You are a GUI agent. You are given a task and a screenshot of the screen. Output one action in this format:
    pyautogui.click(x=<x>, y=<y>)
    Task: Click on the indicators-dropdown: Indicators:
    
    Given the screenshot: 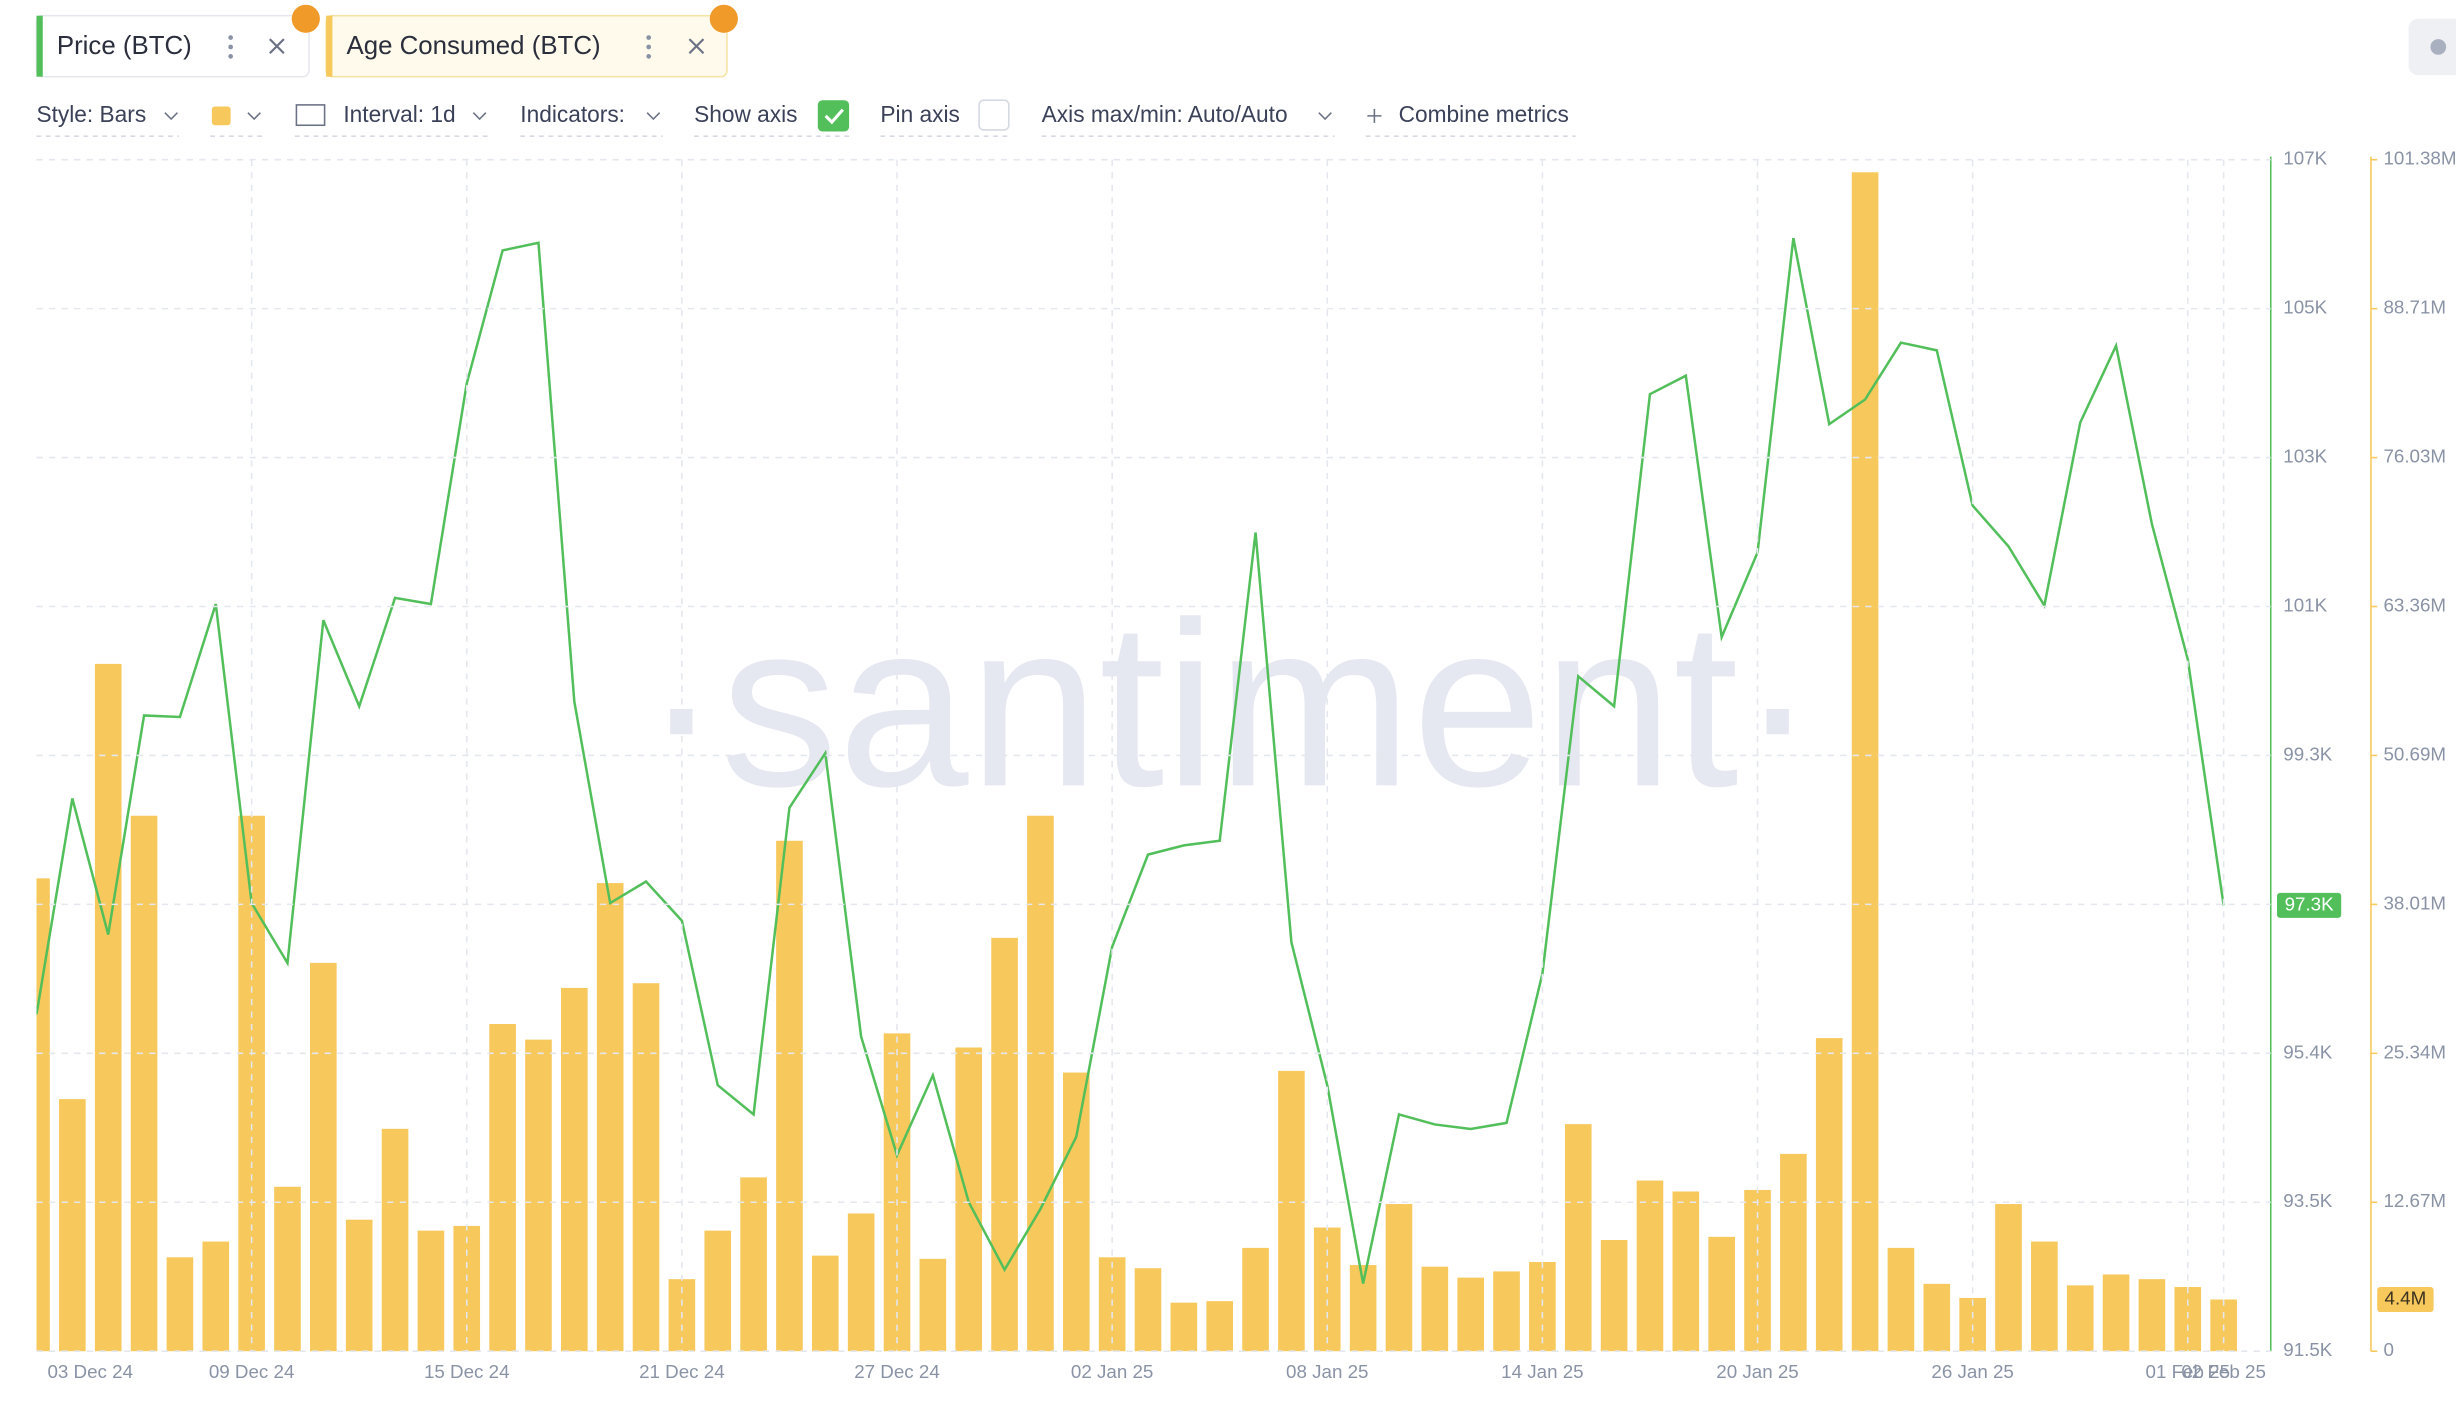 What is the action you would take?
    pyautogui.click(x=572, y=114)
    